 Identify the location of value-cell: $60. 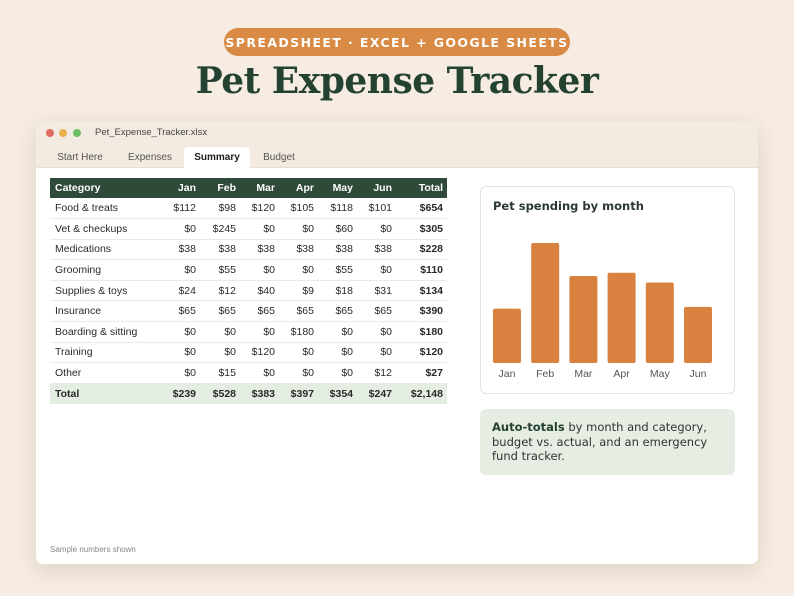
(337, 229).